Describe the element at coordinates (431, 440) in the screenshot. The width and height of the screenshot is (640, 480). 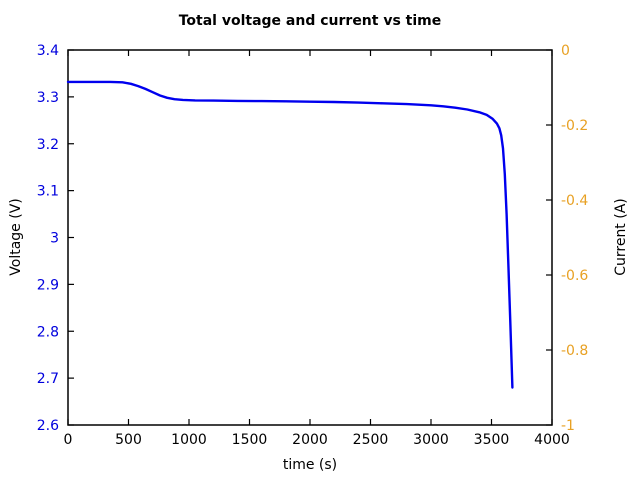
I see `x-tick-label: 3000` at that location.